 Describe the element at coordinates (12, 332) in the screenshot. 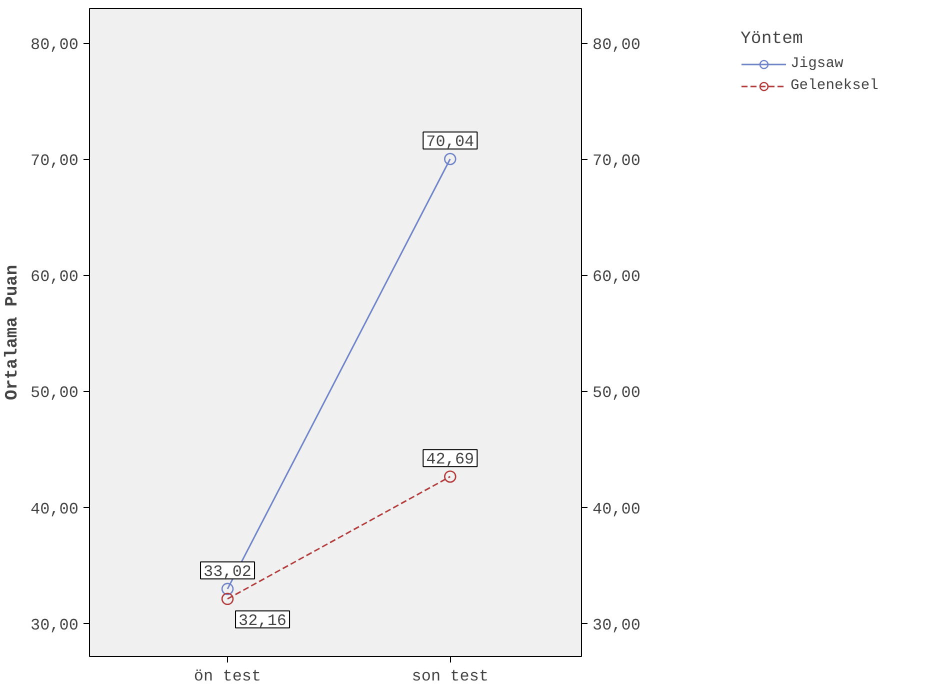

I see `y-axis-title: Ortalama Puan` at that location.